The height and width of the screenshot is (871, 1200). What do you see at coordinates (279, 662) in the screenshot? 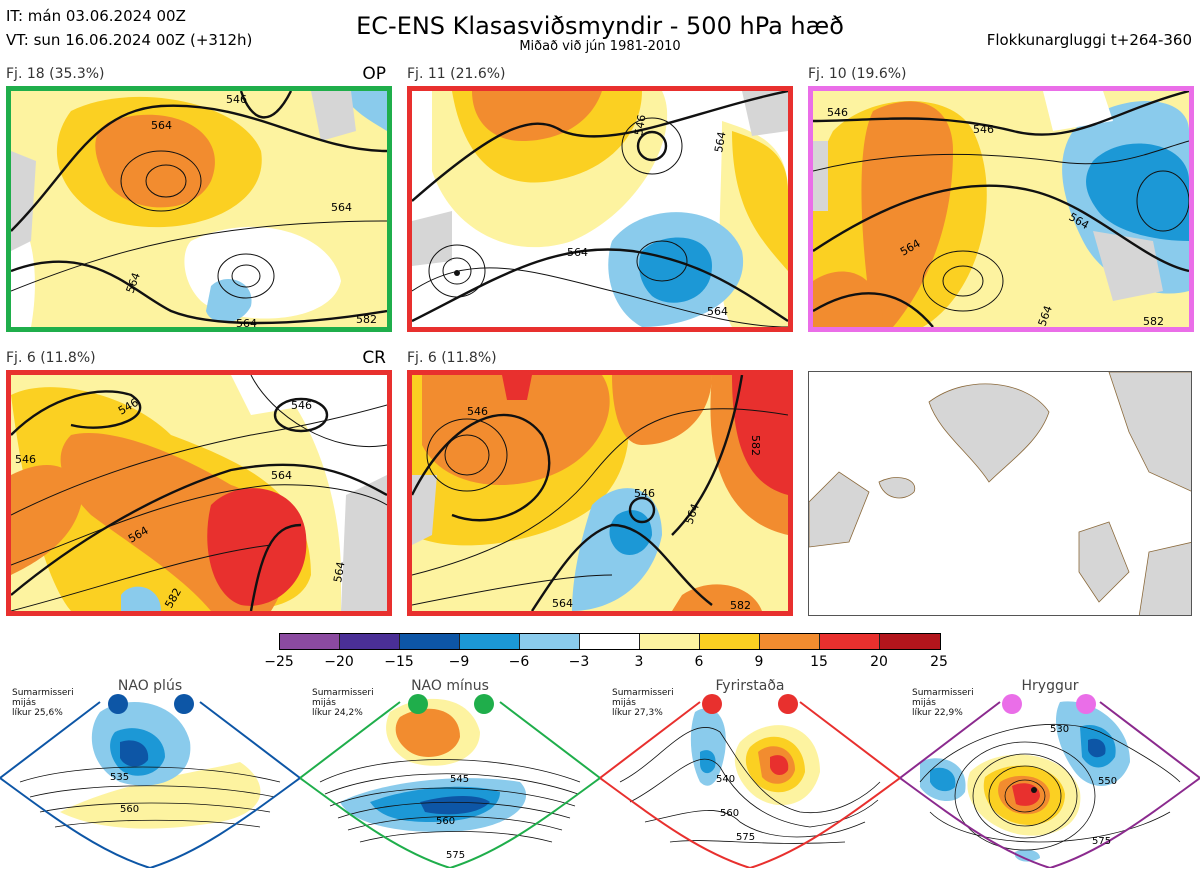
I see `color-scale-tick: −25` at bounding box center [279, 662].